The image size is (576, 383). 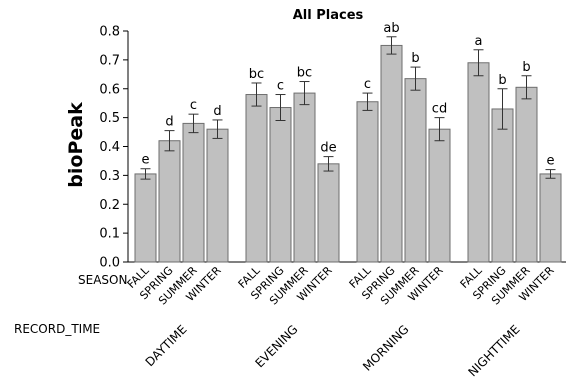 I want to click on record-time-label: EVENING, so click(x=276, y=346).